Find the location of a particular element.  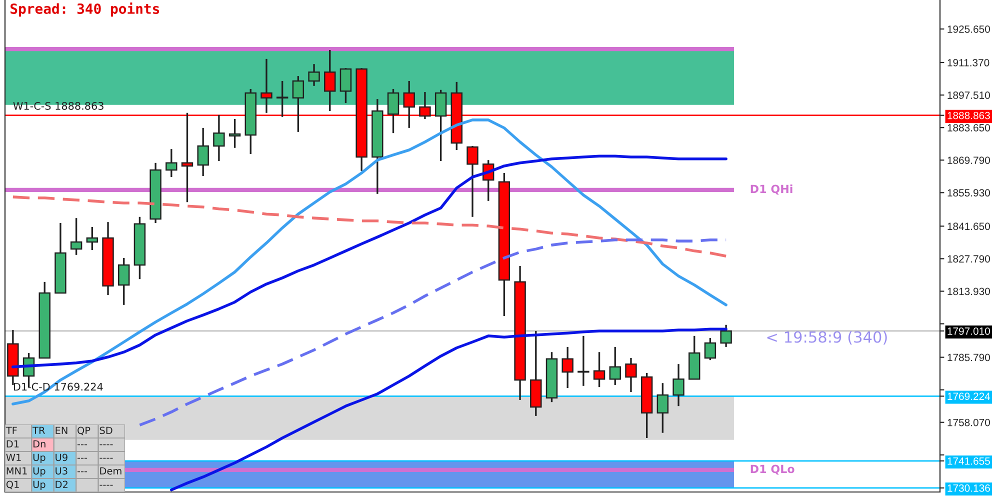

line-series is located at coordinates (370, 227).